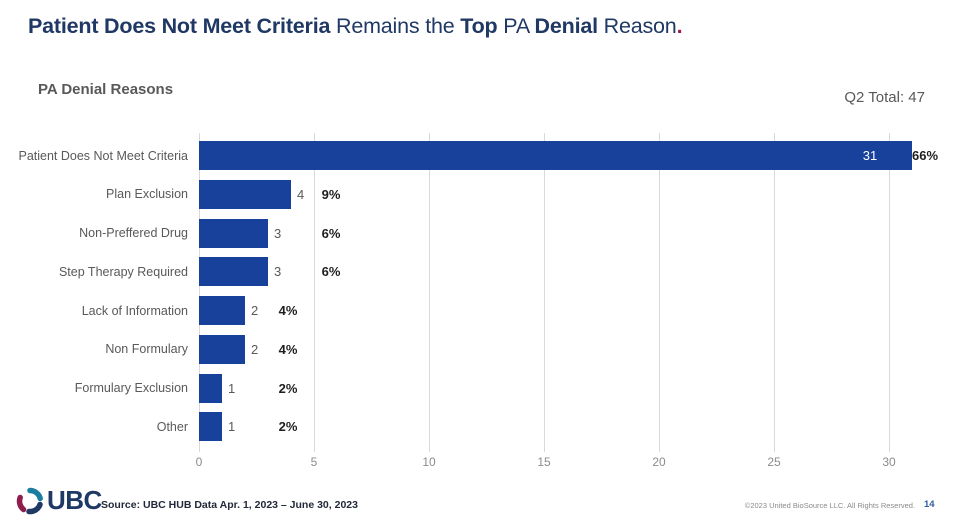 This screenshot has width=953, height=523. I want to click on category-label: Patient Does Not Meet Criteria, so click(103, 155).